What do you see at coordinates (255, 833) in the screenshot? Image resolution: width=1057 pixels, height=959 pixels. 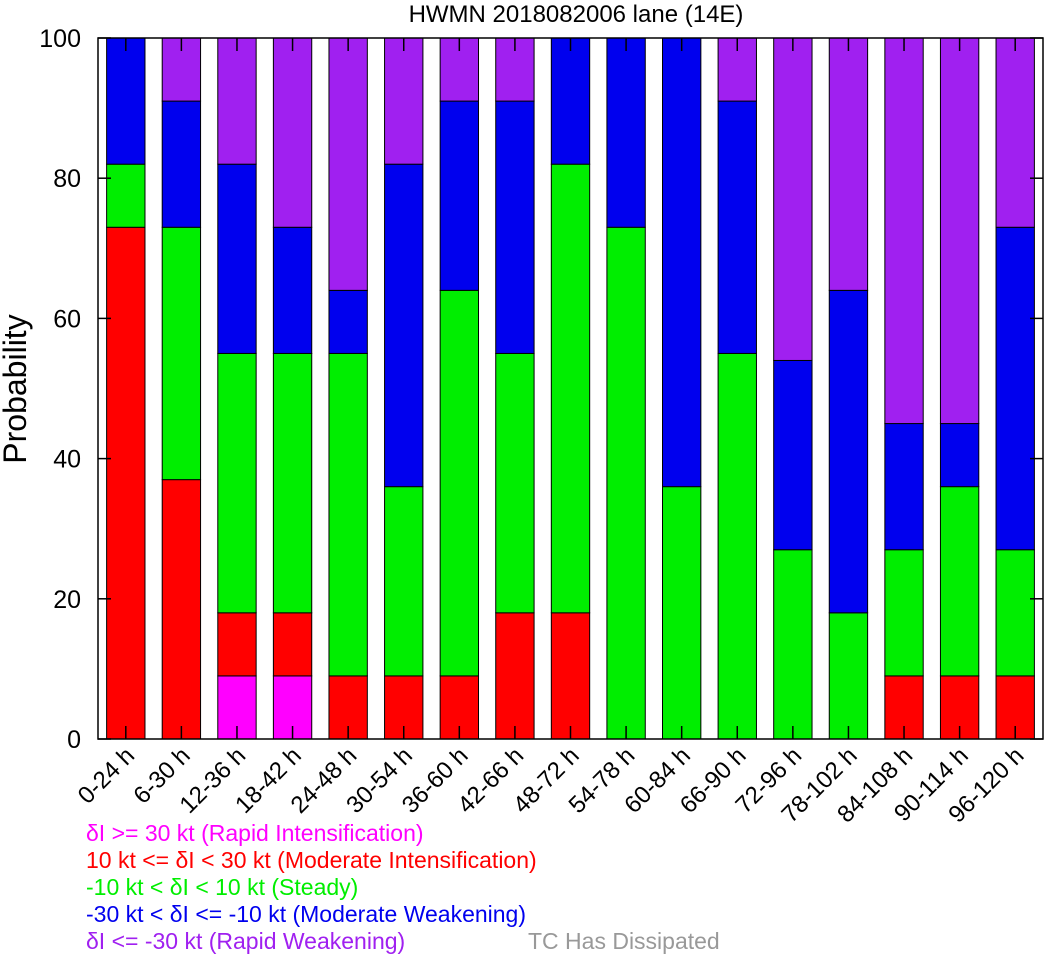 I see `legend-entry: δI >= 30 kt (Rapid Intensification)` at bounding box center [255, 833].